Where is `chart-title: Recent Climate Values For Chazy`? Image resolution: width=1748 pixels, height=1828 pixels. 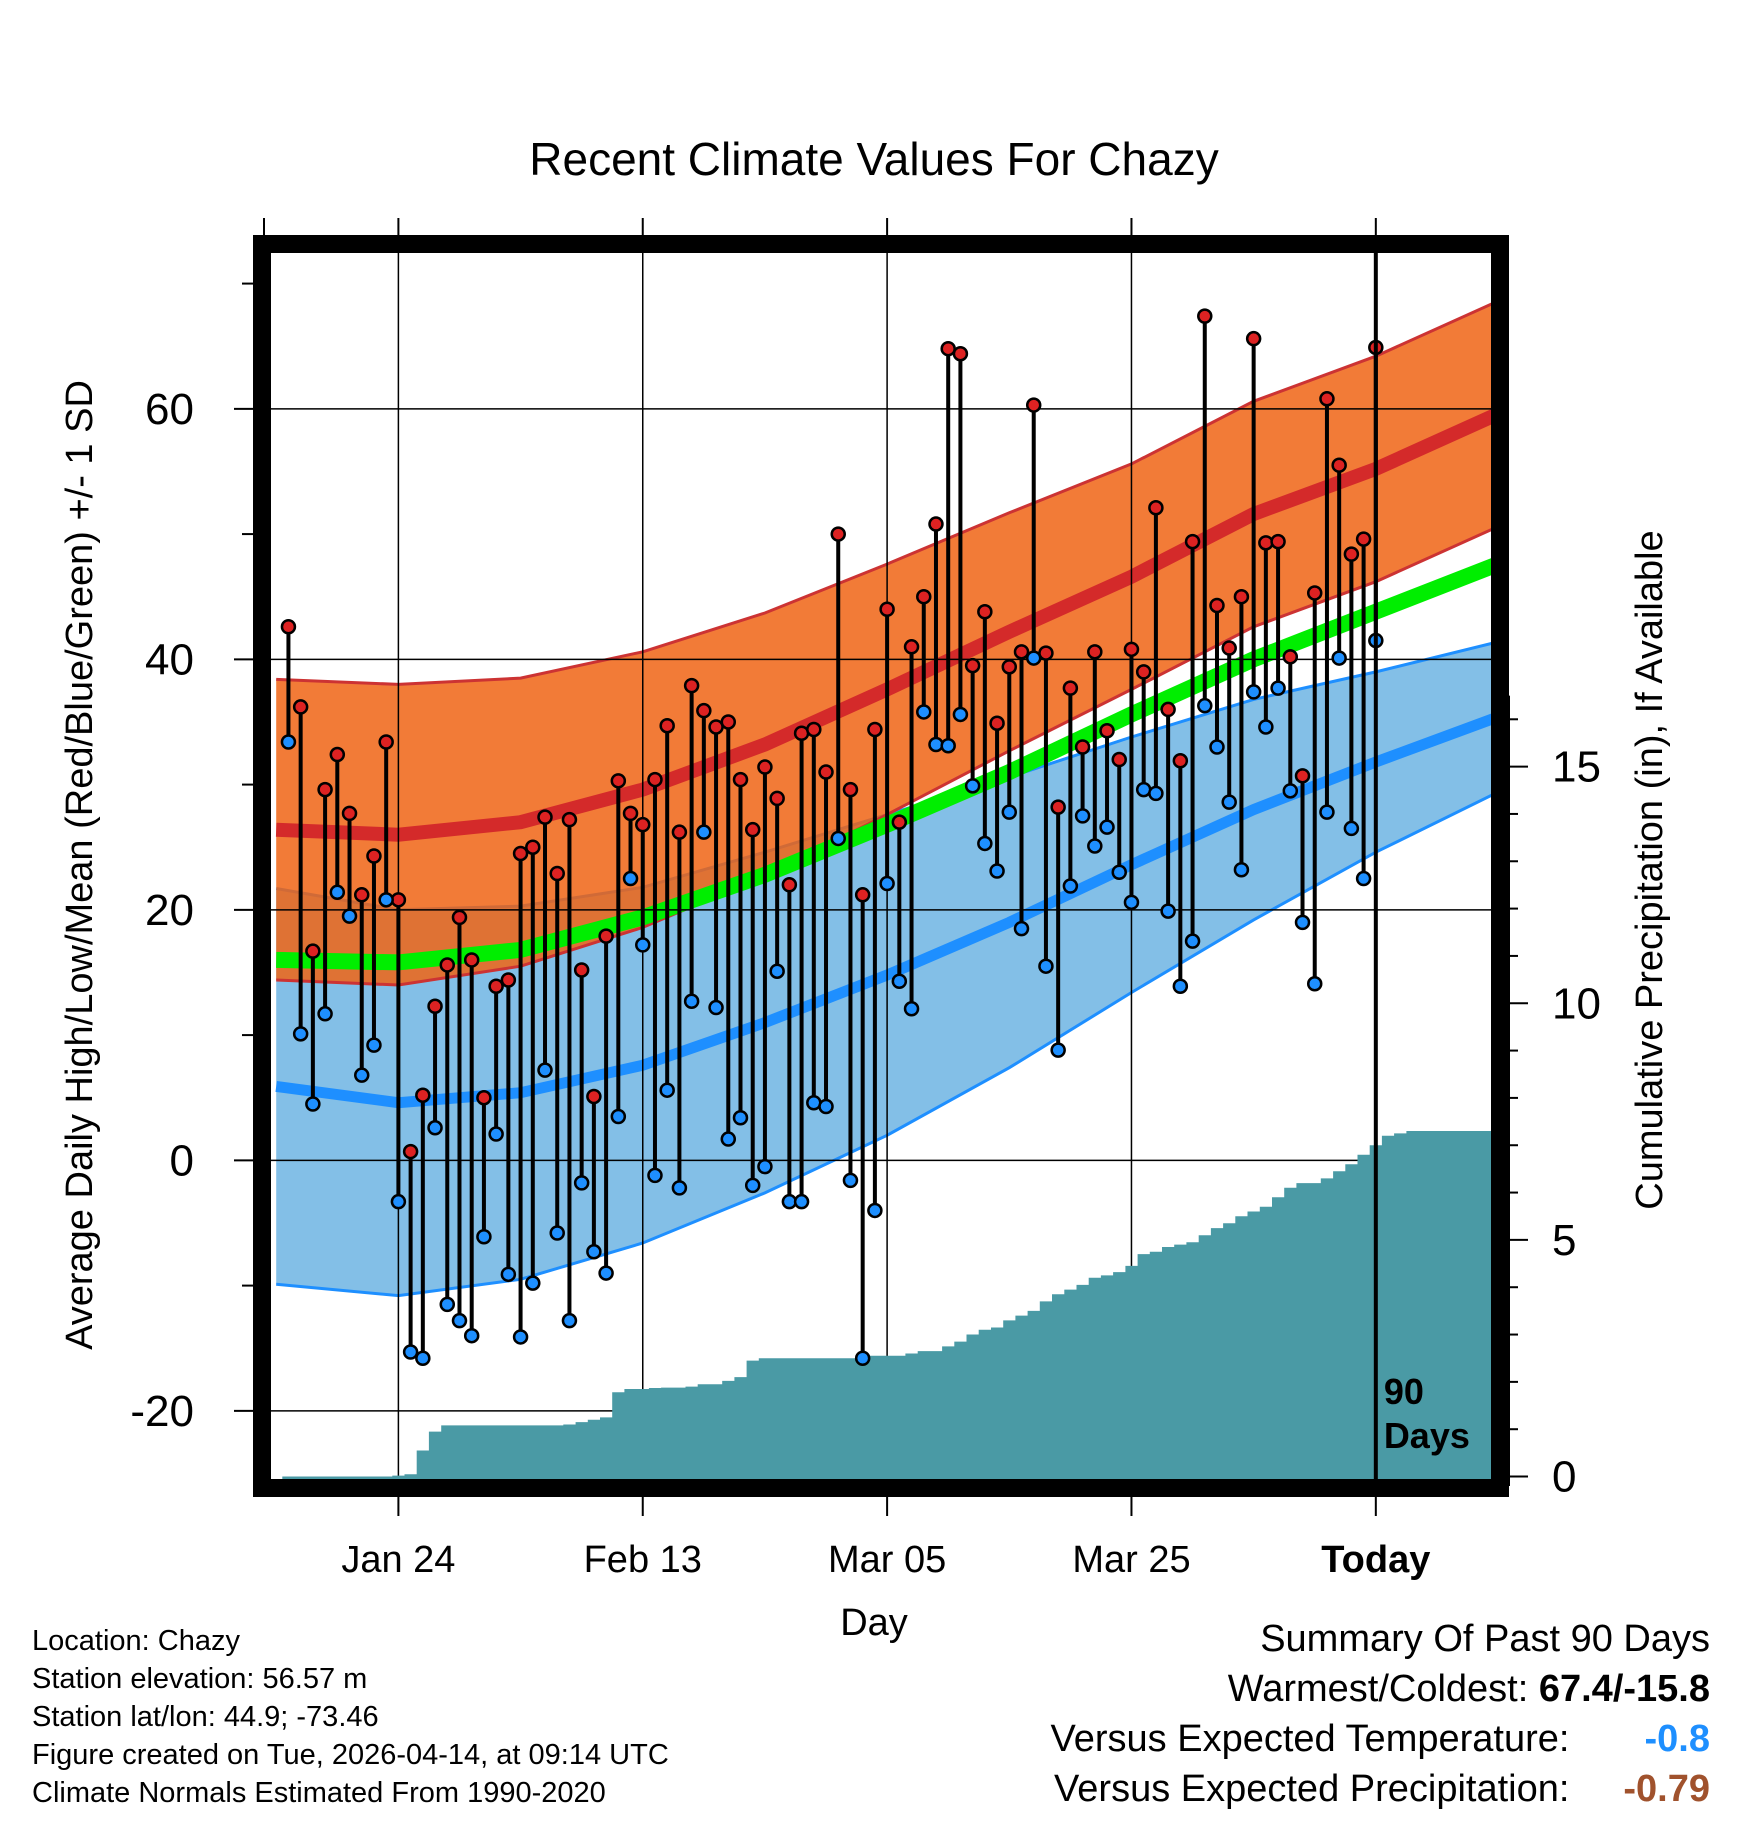
chart-title: Recent Climate Values For Chazy is located at coordinates (873, 159).